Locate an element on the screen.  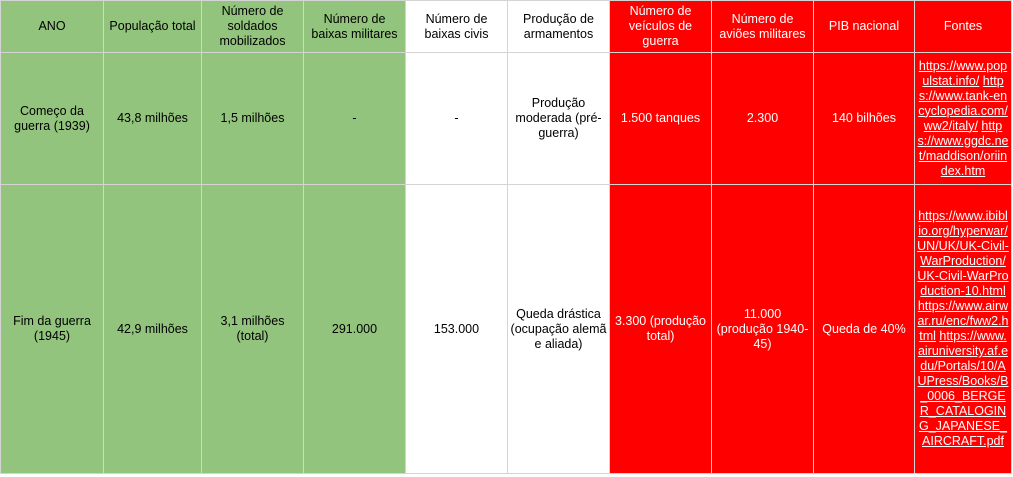
header-veiculos-guerra: Número de veículos de guerra is located at coordinates (660, 26).